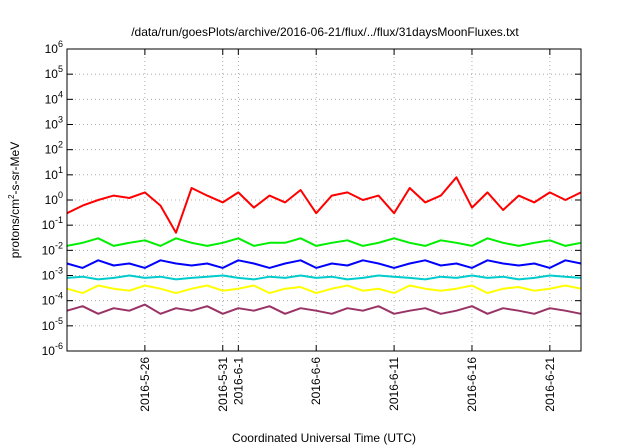 This screenshot has height=448, width=640. Describe the element at coordinates (54, 148) in the screenshot. I see `y-tick-label: 10²` at that location.